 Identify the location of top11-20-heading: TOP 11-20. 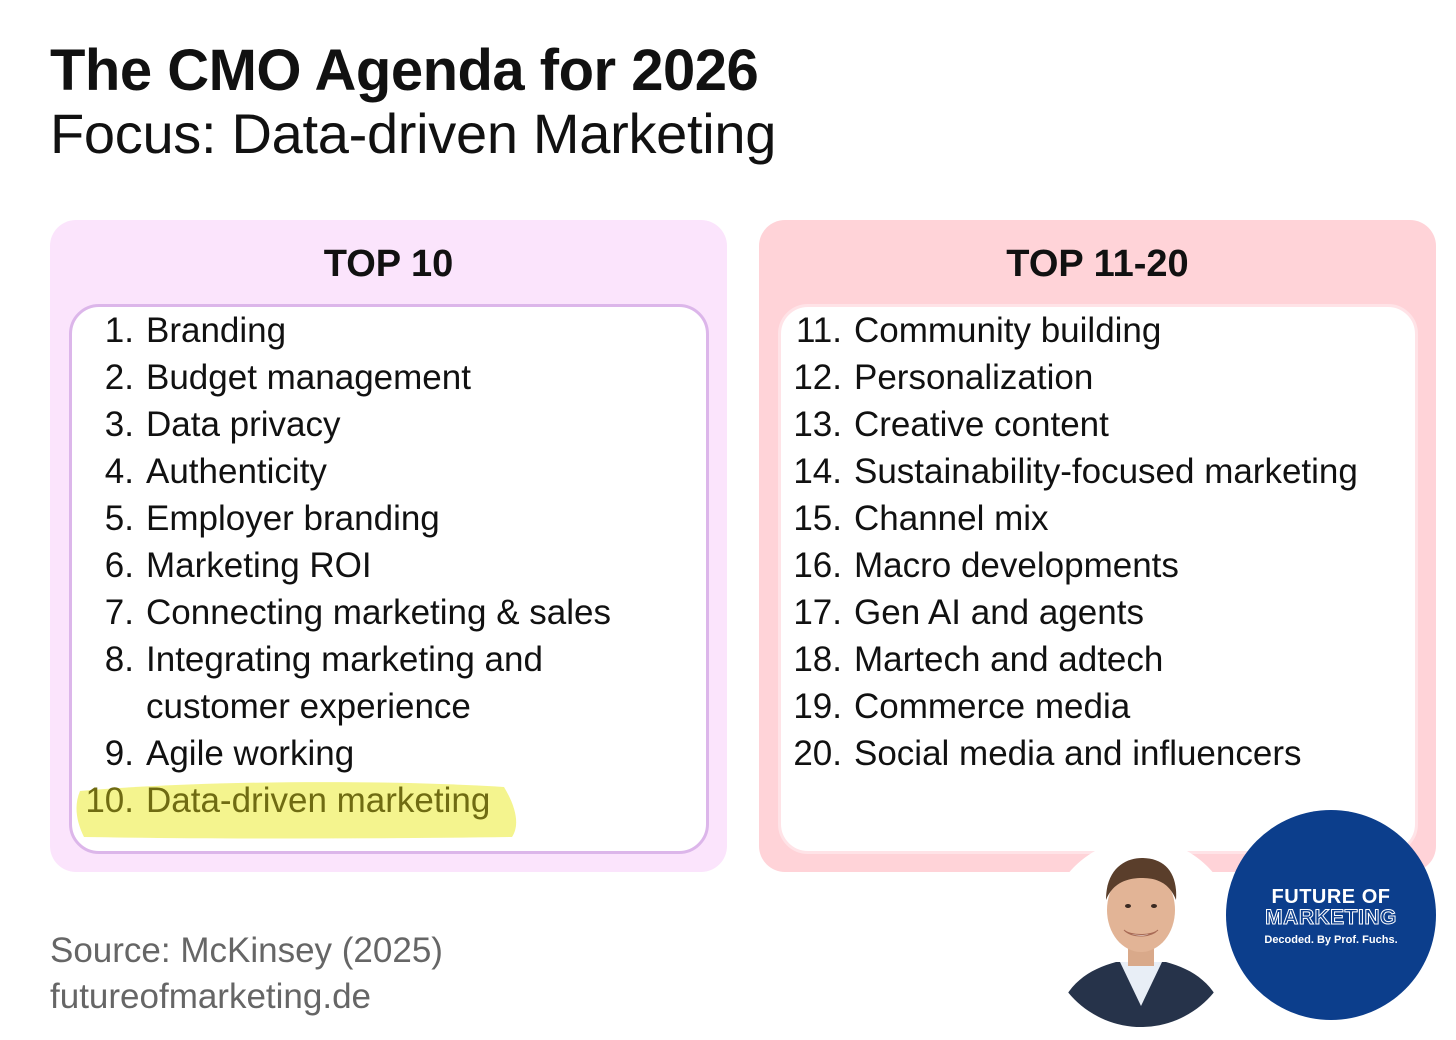
(1097, 264).